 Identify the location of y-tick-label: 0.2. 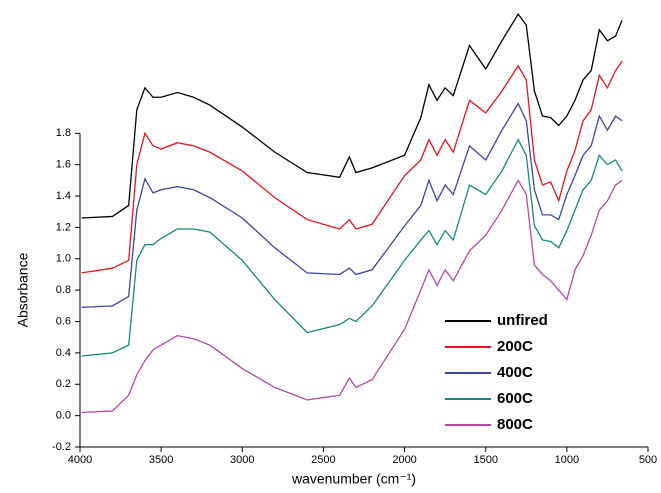
(63, 384).